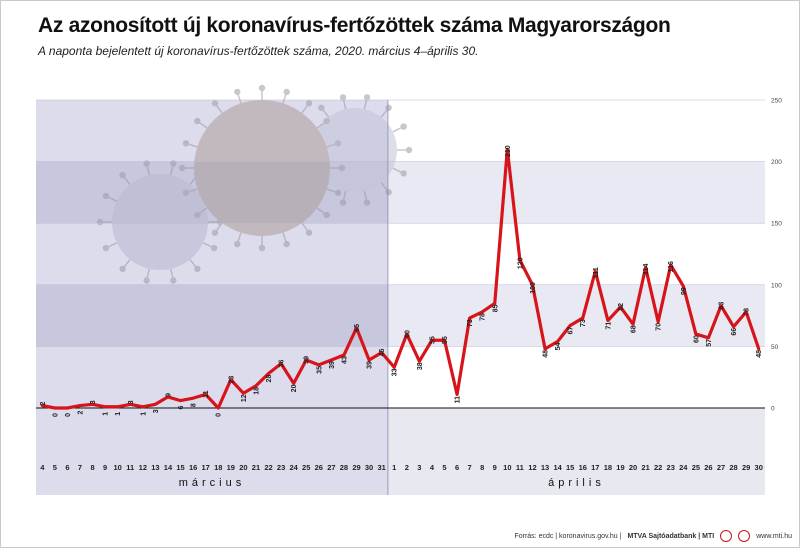 This screenshot has width=800, height=548. What do you see at coordinates (744, 536) in the screenshot?
I see `mti-logo-icon` at bounding box center [744, 536].